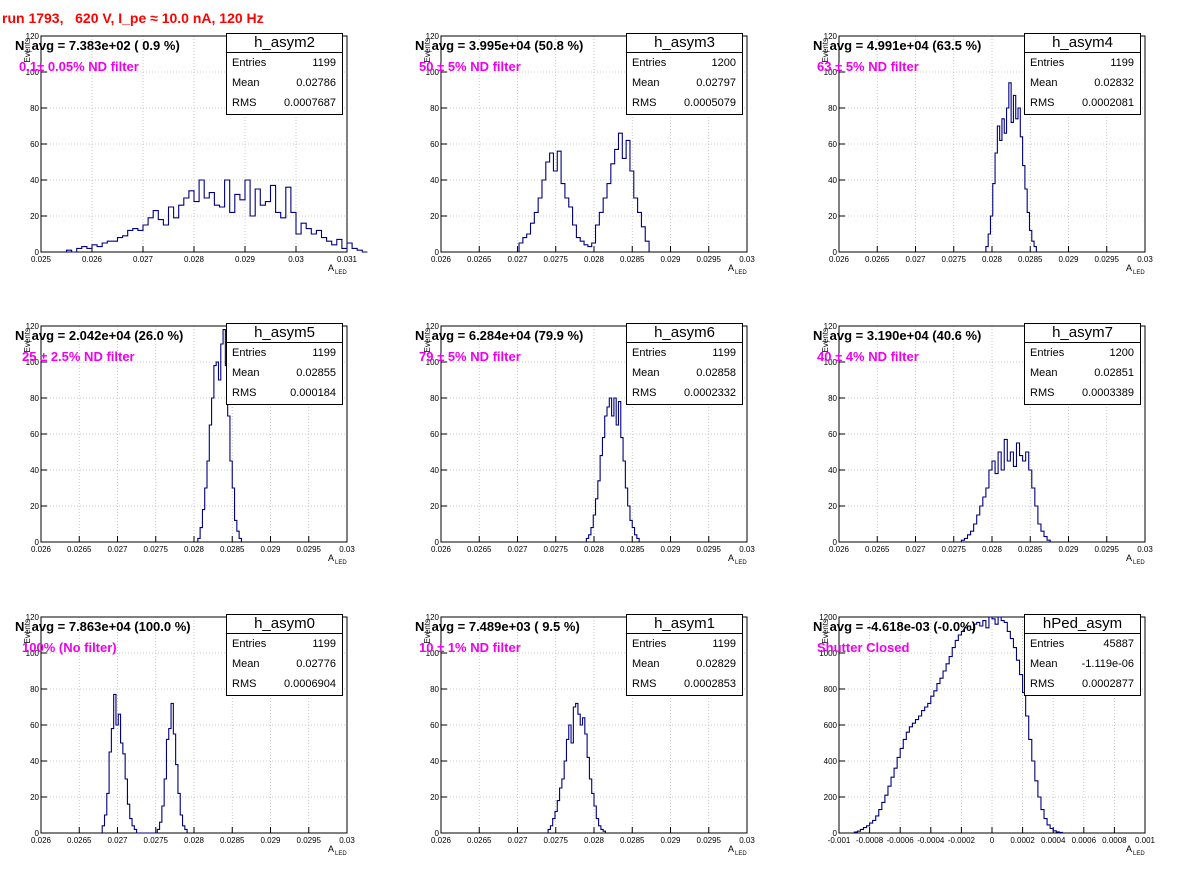  What do you see at coordinates (710, 393) in the screenshot?
I see `stats-value: 0.0002332` at bounding box center [710, 393].